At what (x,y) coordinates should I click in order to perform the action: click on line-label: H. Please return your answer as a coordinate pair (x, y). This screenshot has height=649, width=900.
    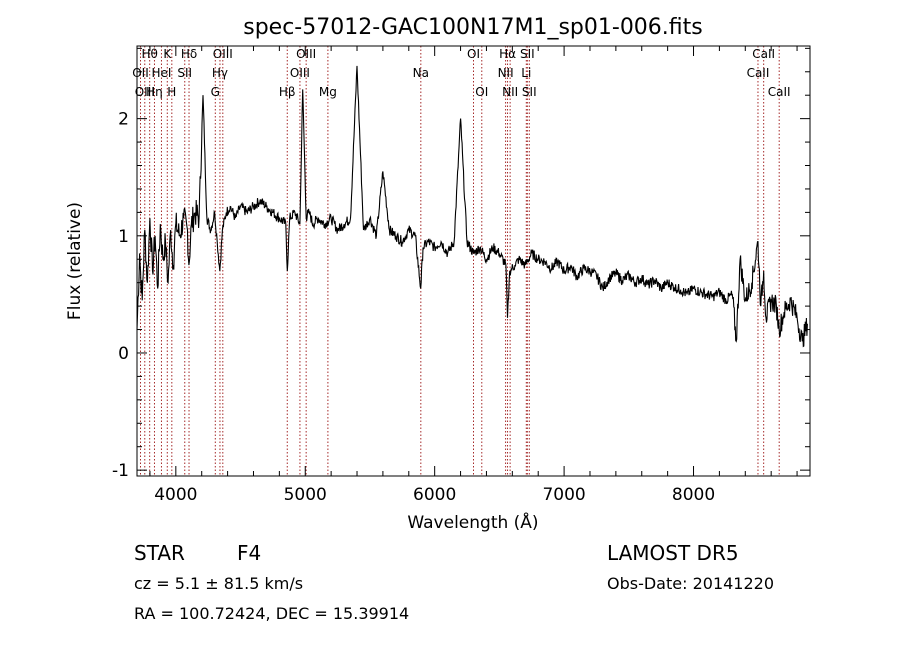
    Looking at the image, I should click on (171, 92).